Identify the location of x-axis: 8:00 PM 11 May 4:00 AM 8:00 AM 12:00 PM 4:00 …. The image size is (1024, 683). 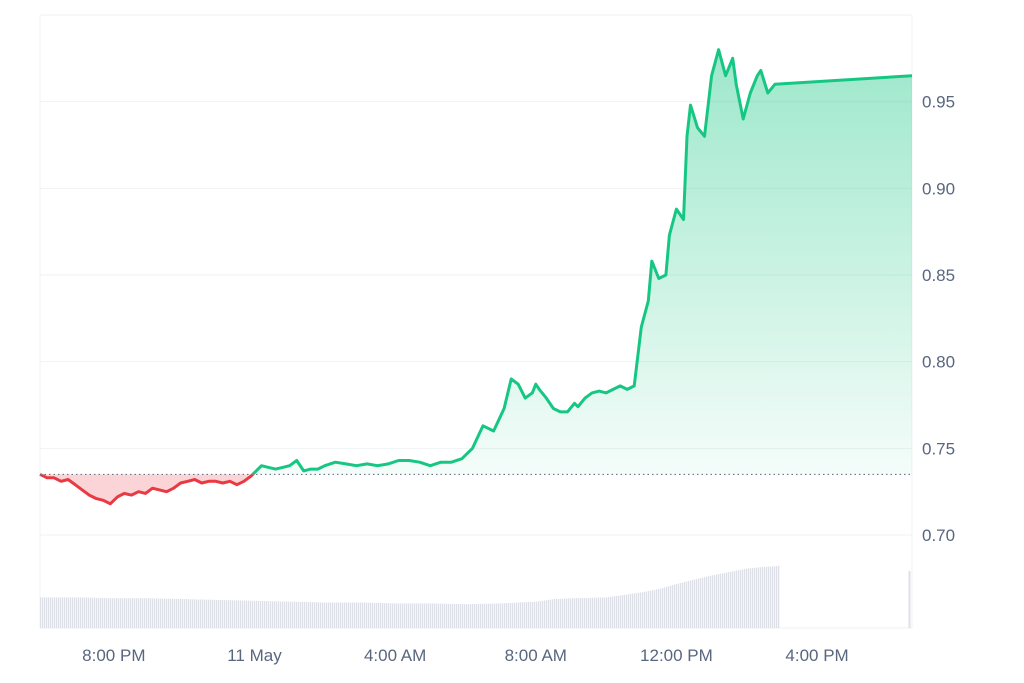
(465, 655).